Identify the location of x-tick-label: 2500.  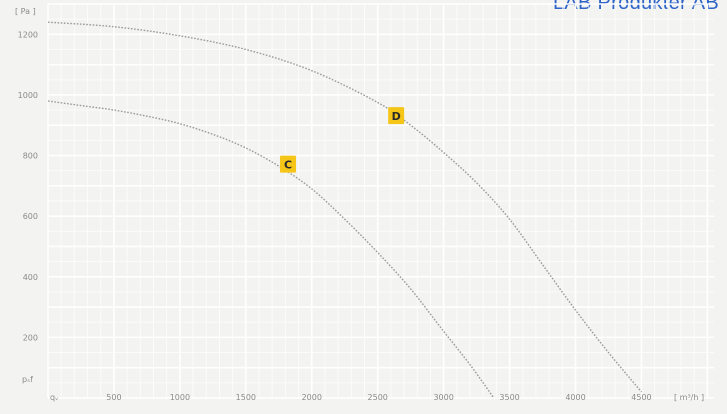
(378, 397).